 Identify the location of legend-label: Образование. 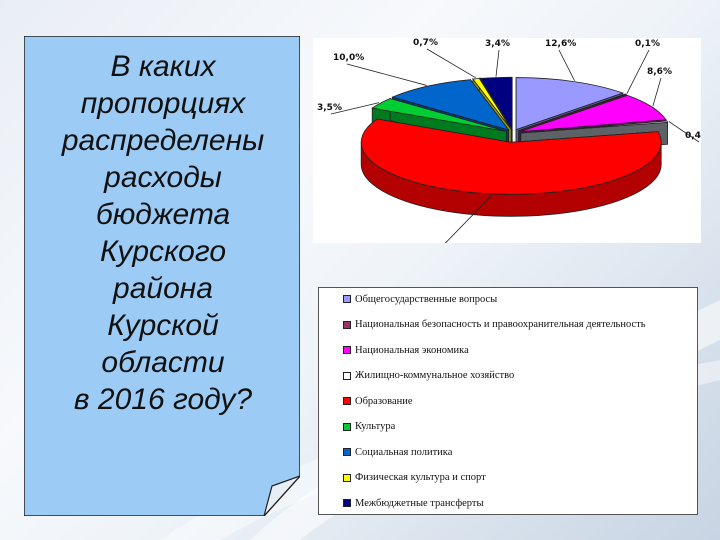
(384, 401).